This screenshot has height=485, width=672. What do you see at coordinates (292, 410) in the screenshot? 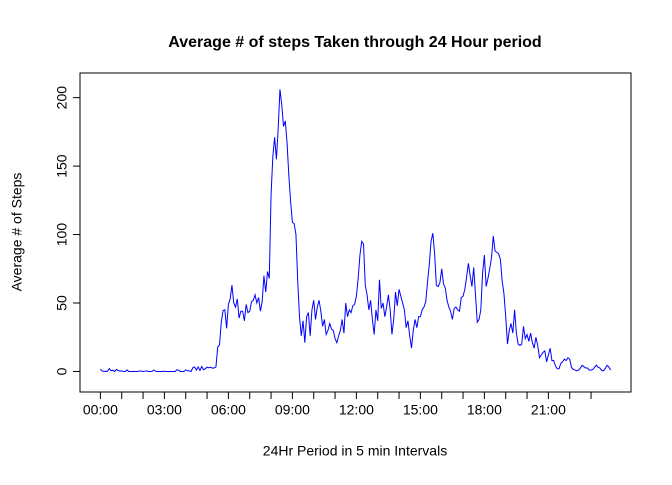
I see `x-tick-label: 09:00` at bounding box center [292, 410].